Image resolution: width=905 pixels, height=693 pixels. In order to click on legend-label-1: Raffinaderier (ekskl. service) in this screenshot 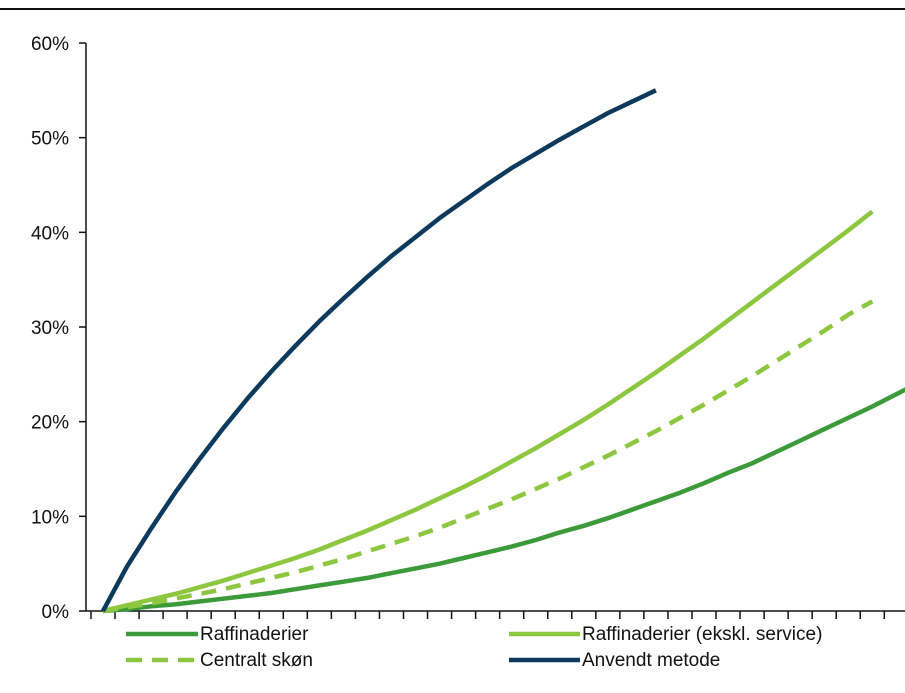, I will do `click(702, 634)`.